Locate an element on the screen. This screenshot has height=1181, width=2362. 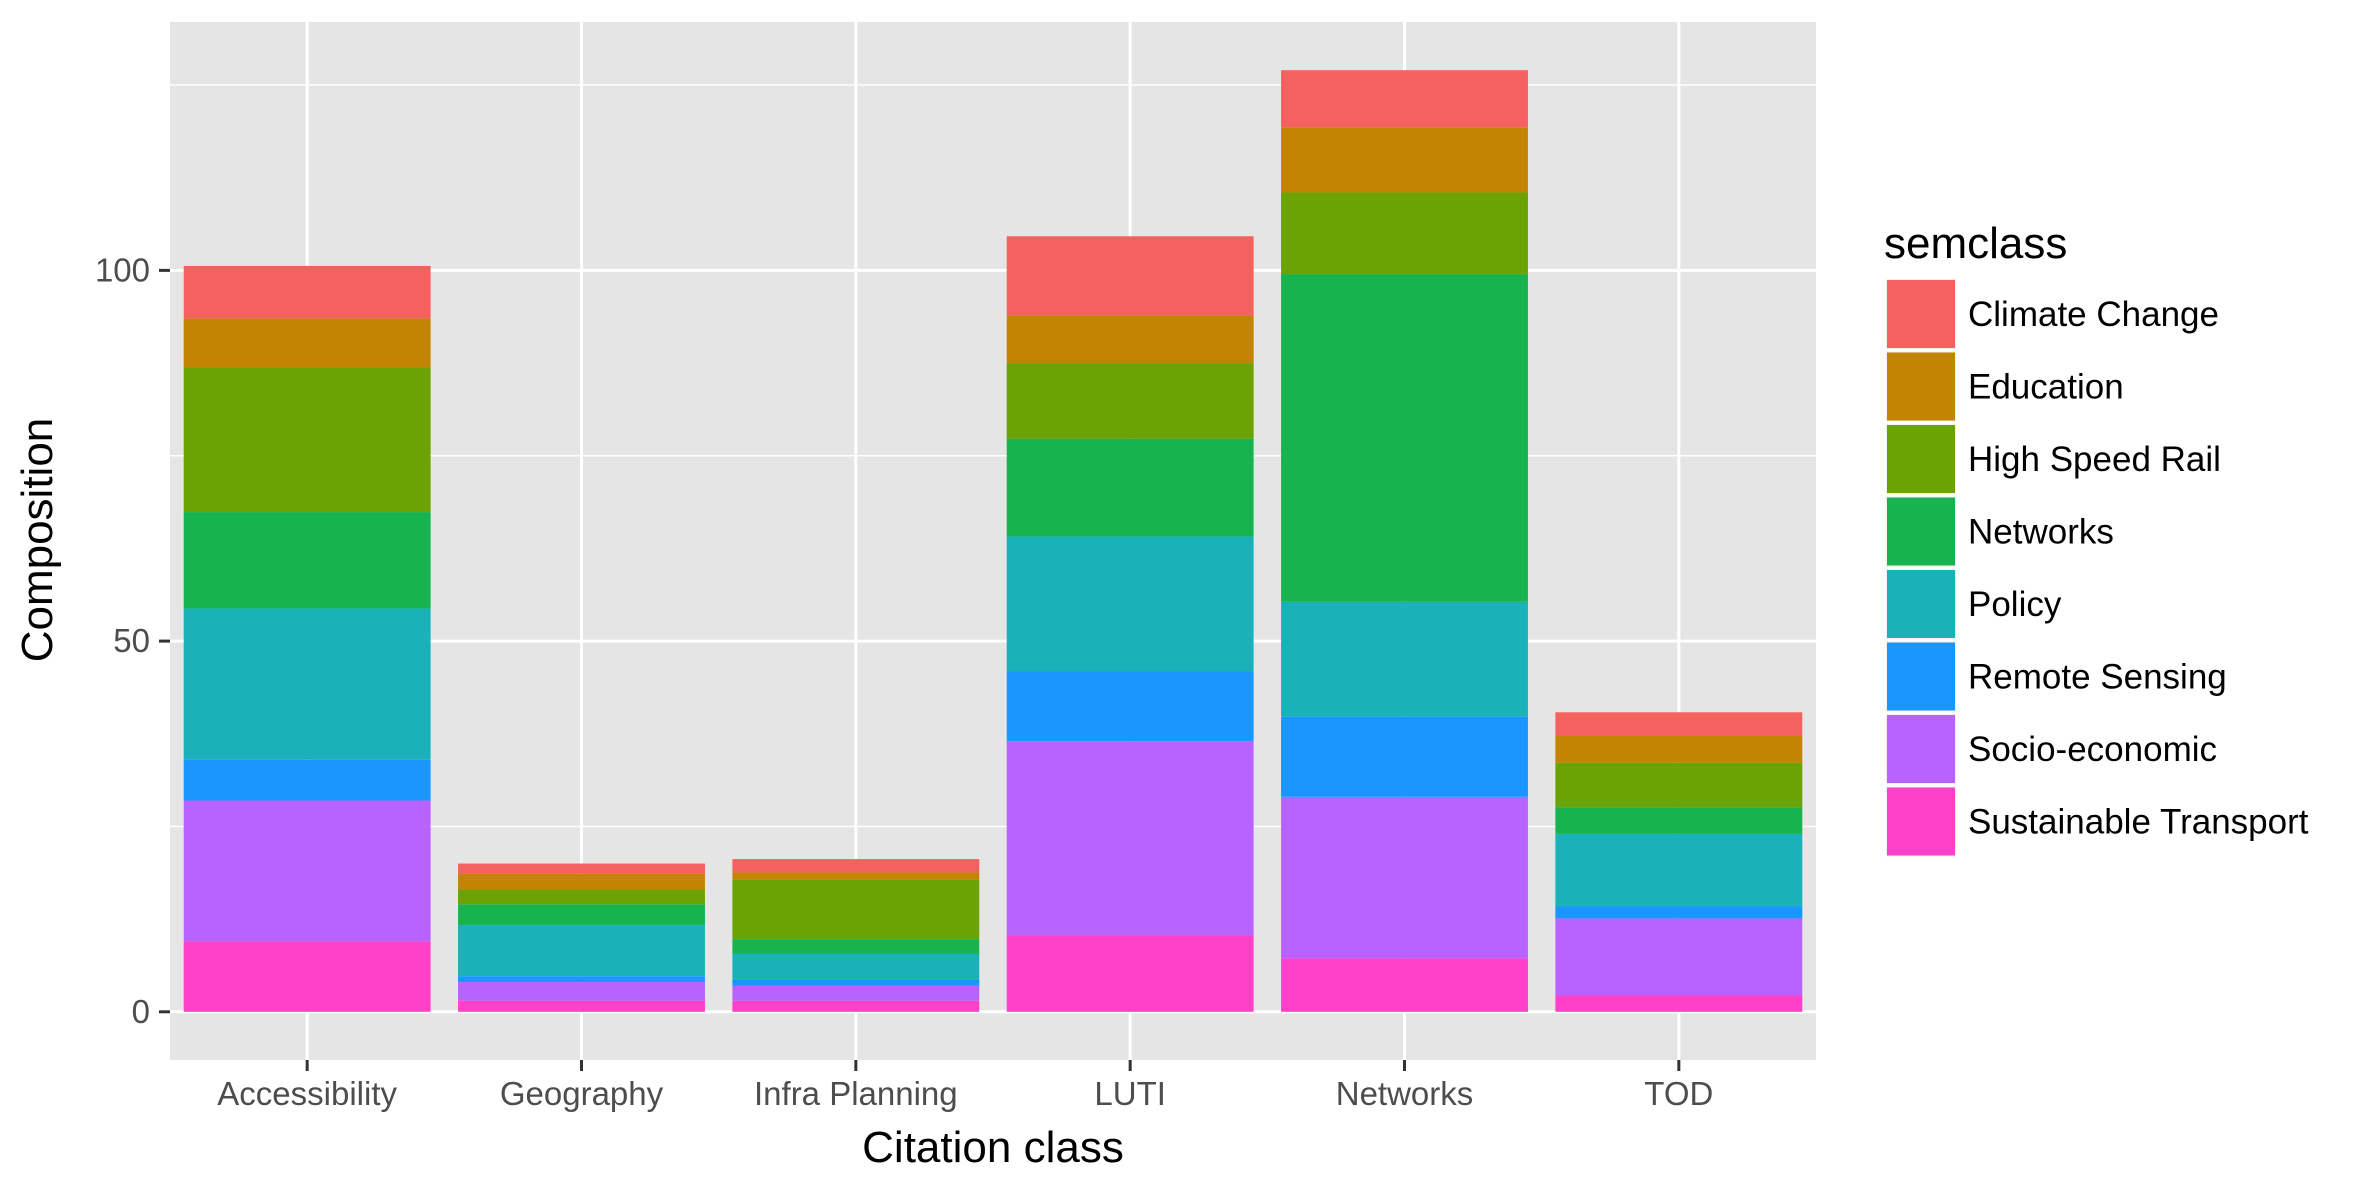
y-tick-label: 100 is located at coordinates (122, 269).